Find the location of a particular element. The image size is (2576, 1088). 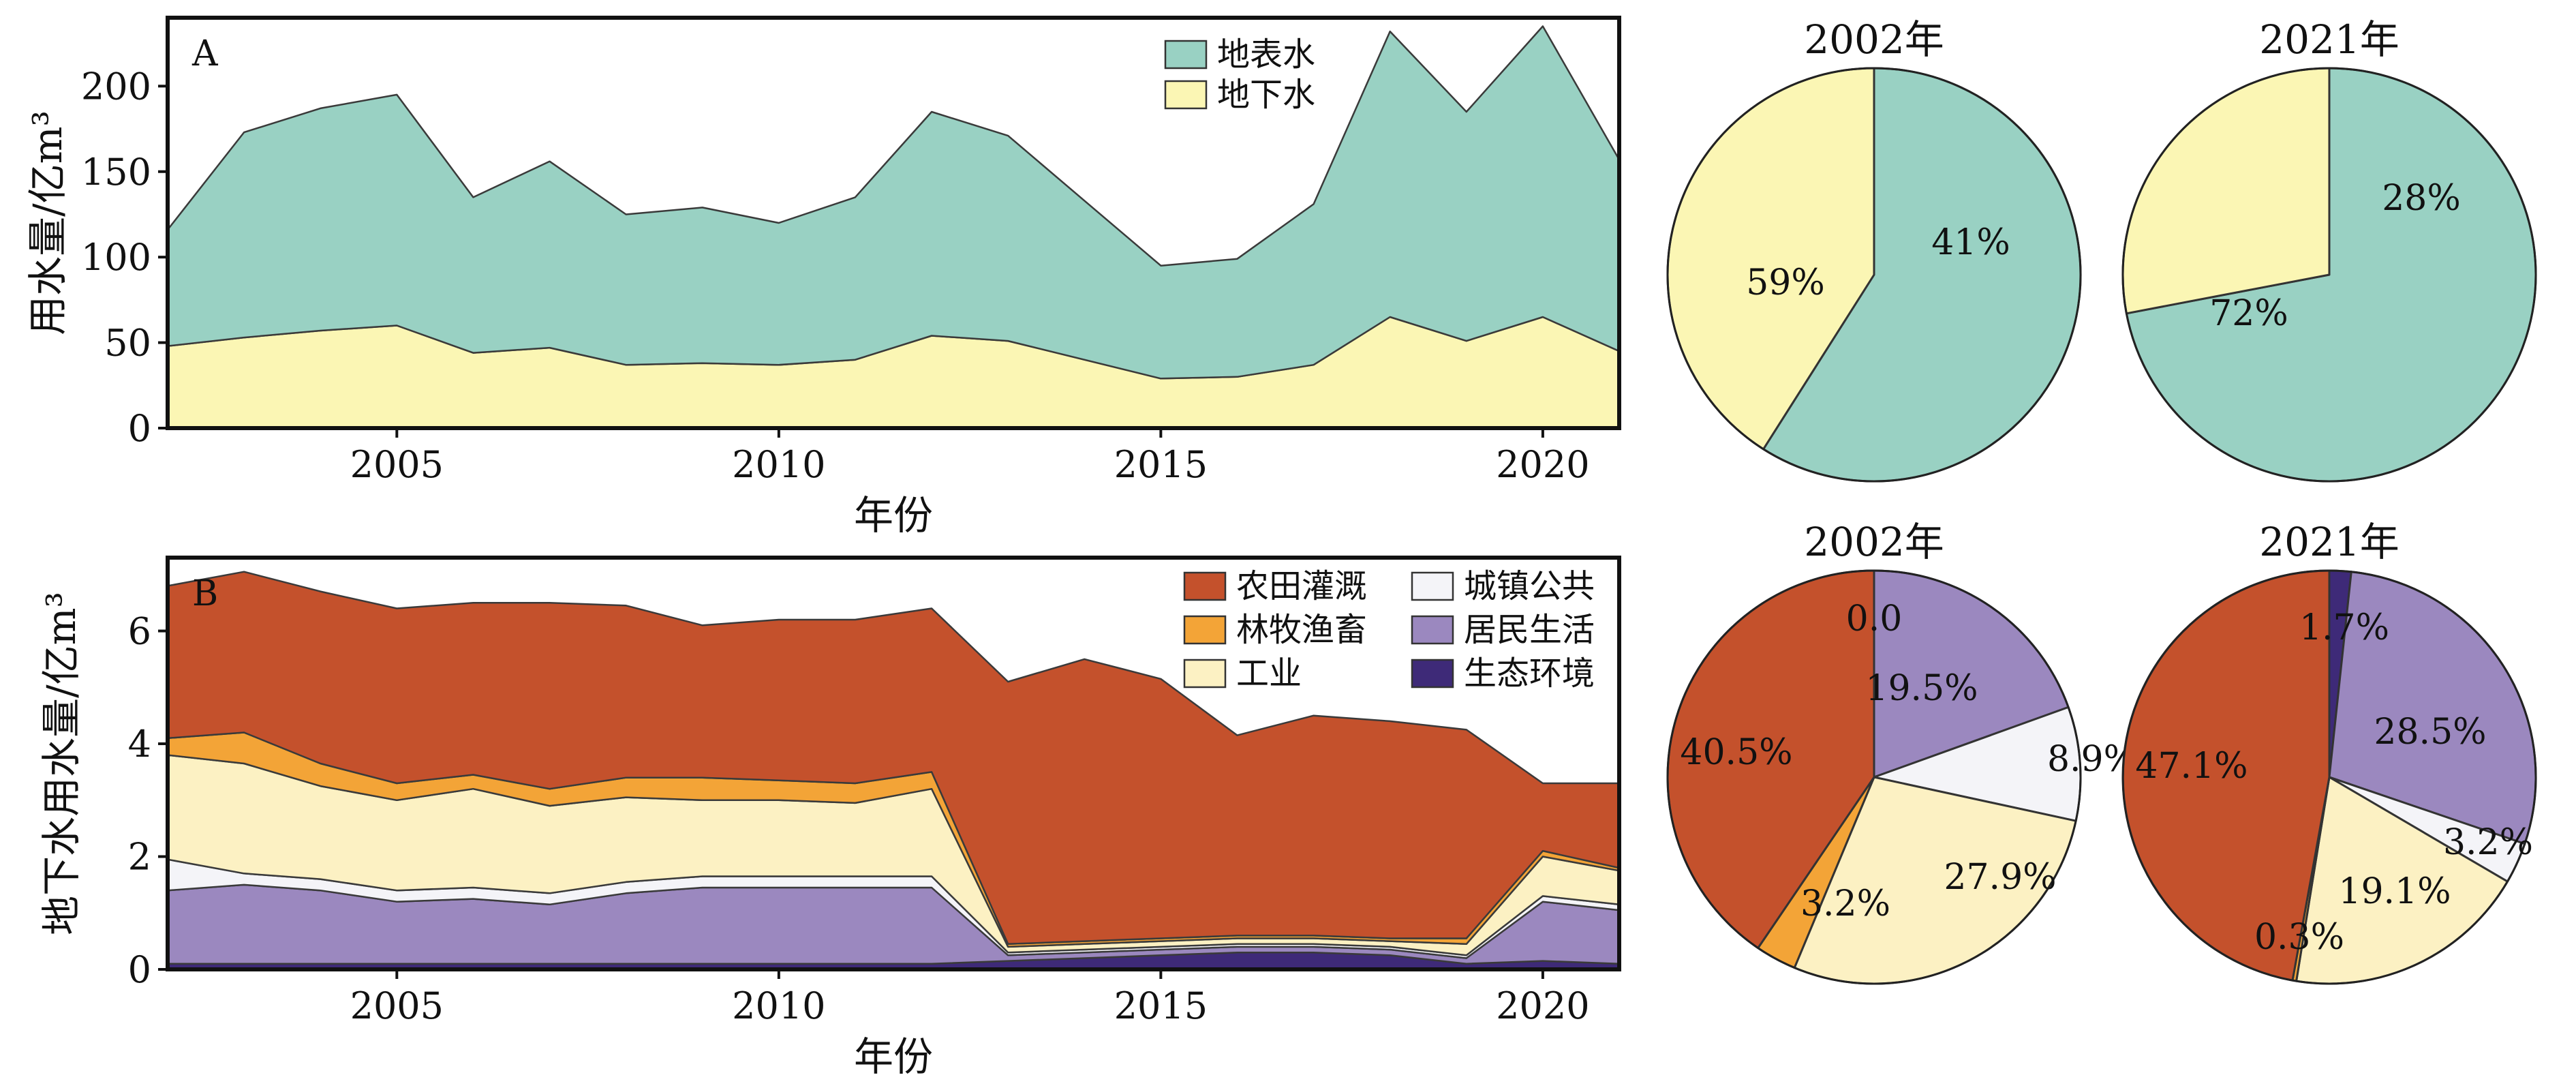

panel-letter: A is located at coordinates (205, 53).